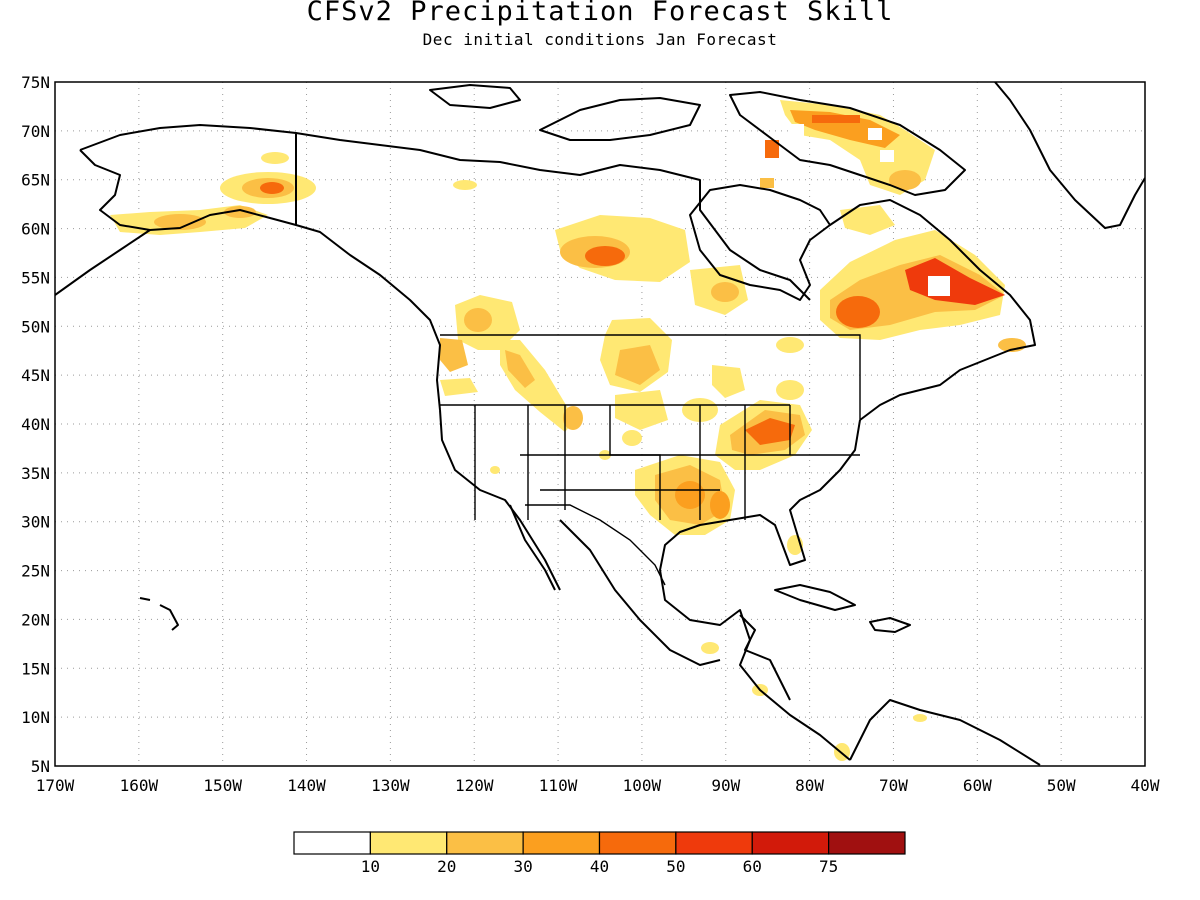 The height and width of the screenshot is (900, 1200). What do you see at coordinates (675, 866) in the screenshot?
I see `colorbar-label: 50` at bounding box center [675, 866].